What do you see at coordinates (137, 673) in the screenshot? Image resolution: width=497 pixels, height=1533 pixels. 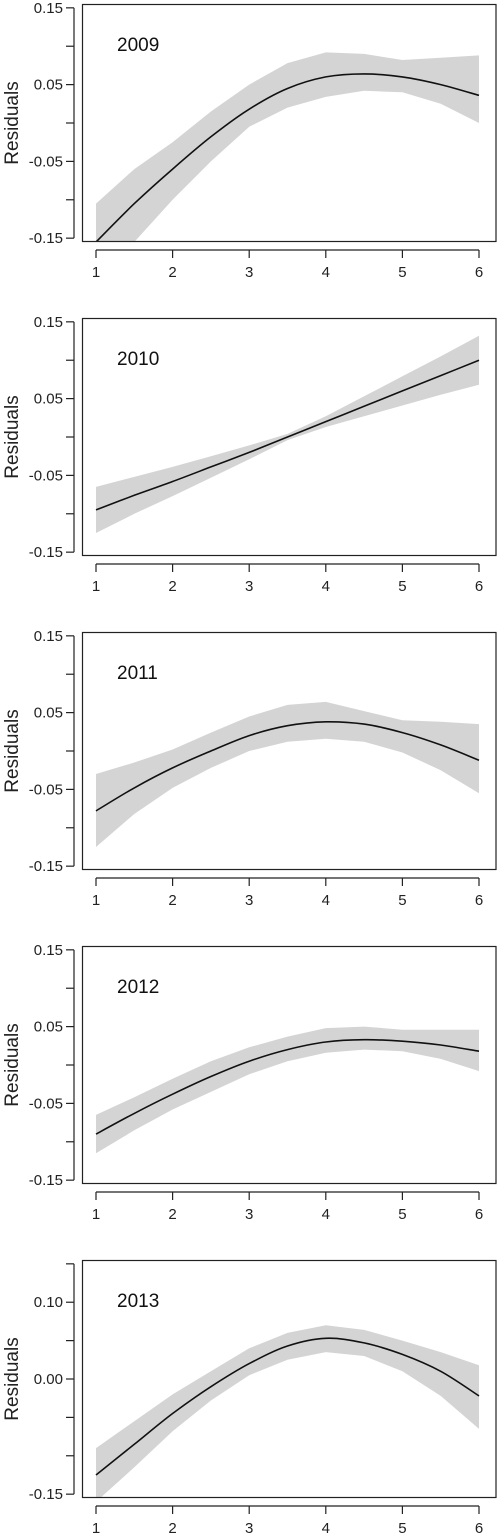 I see `panel-year-label: 2011` at bounding box center [137, 673].